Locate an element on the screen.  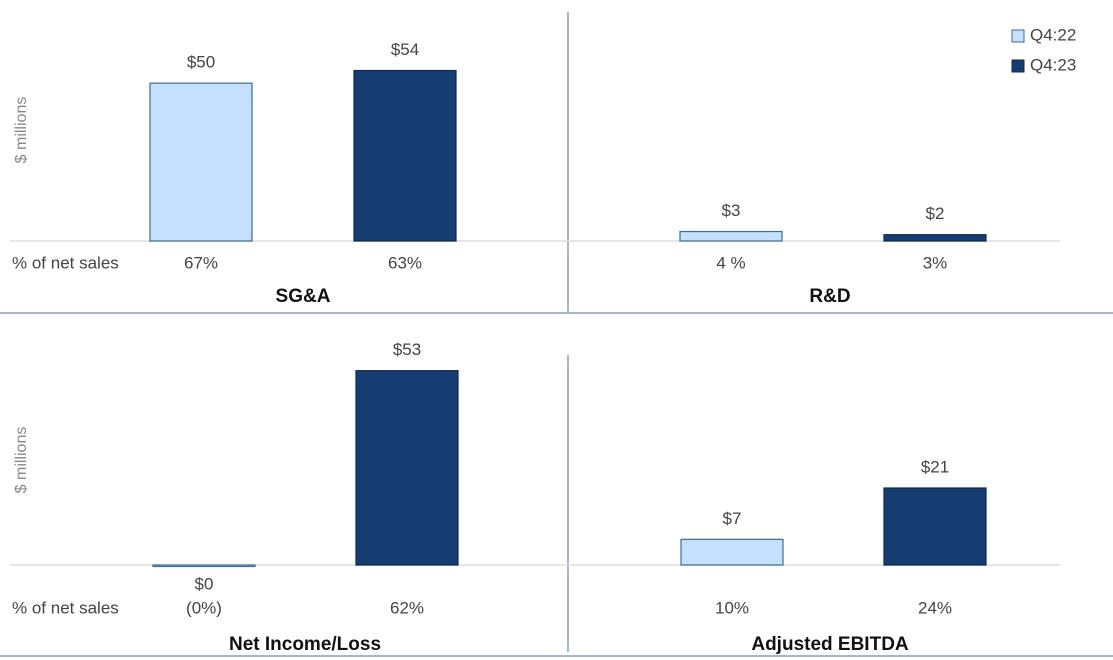
value-label: $3 is located at coordinates (731, 210).